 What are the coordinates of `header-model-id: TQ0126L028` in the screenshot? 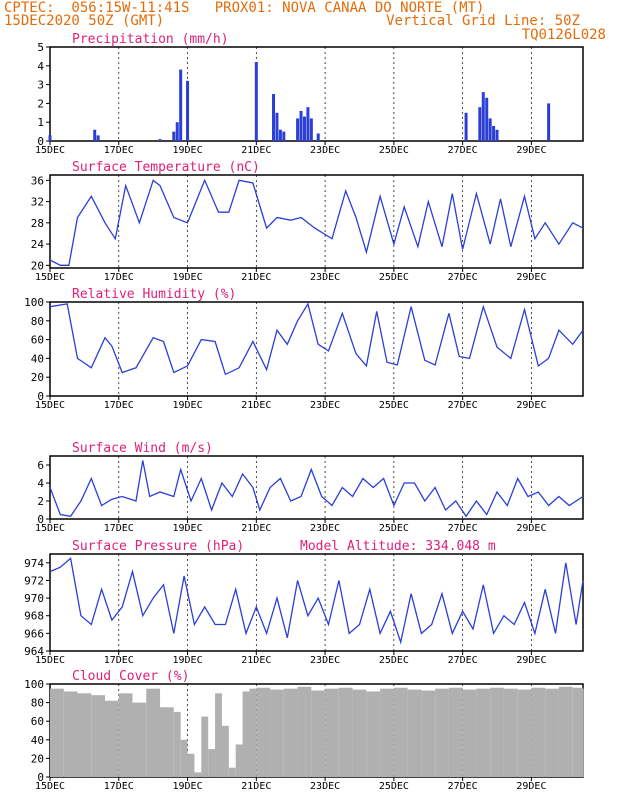 It's located at (563, 35).